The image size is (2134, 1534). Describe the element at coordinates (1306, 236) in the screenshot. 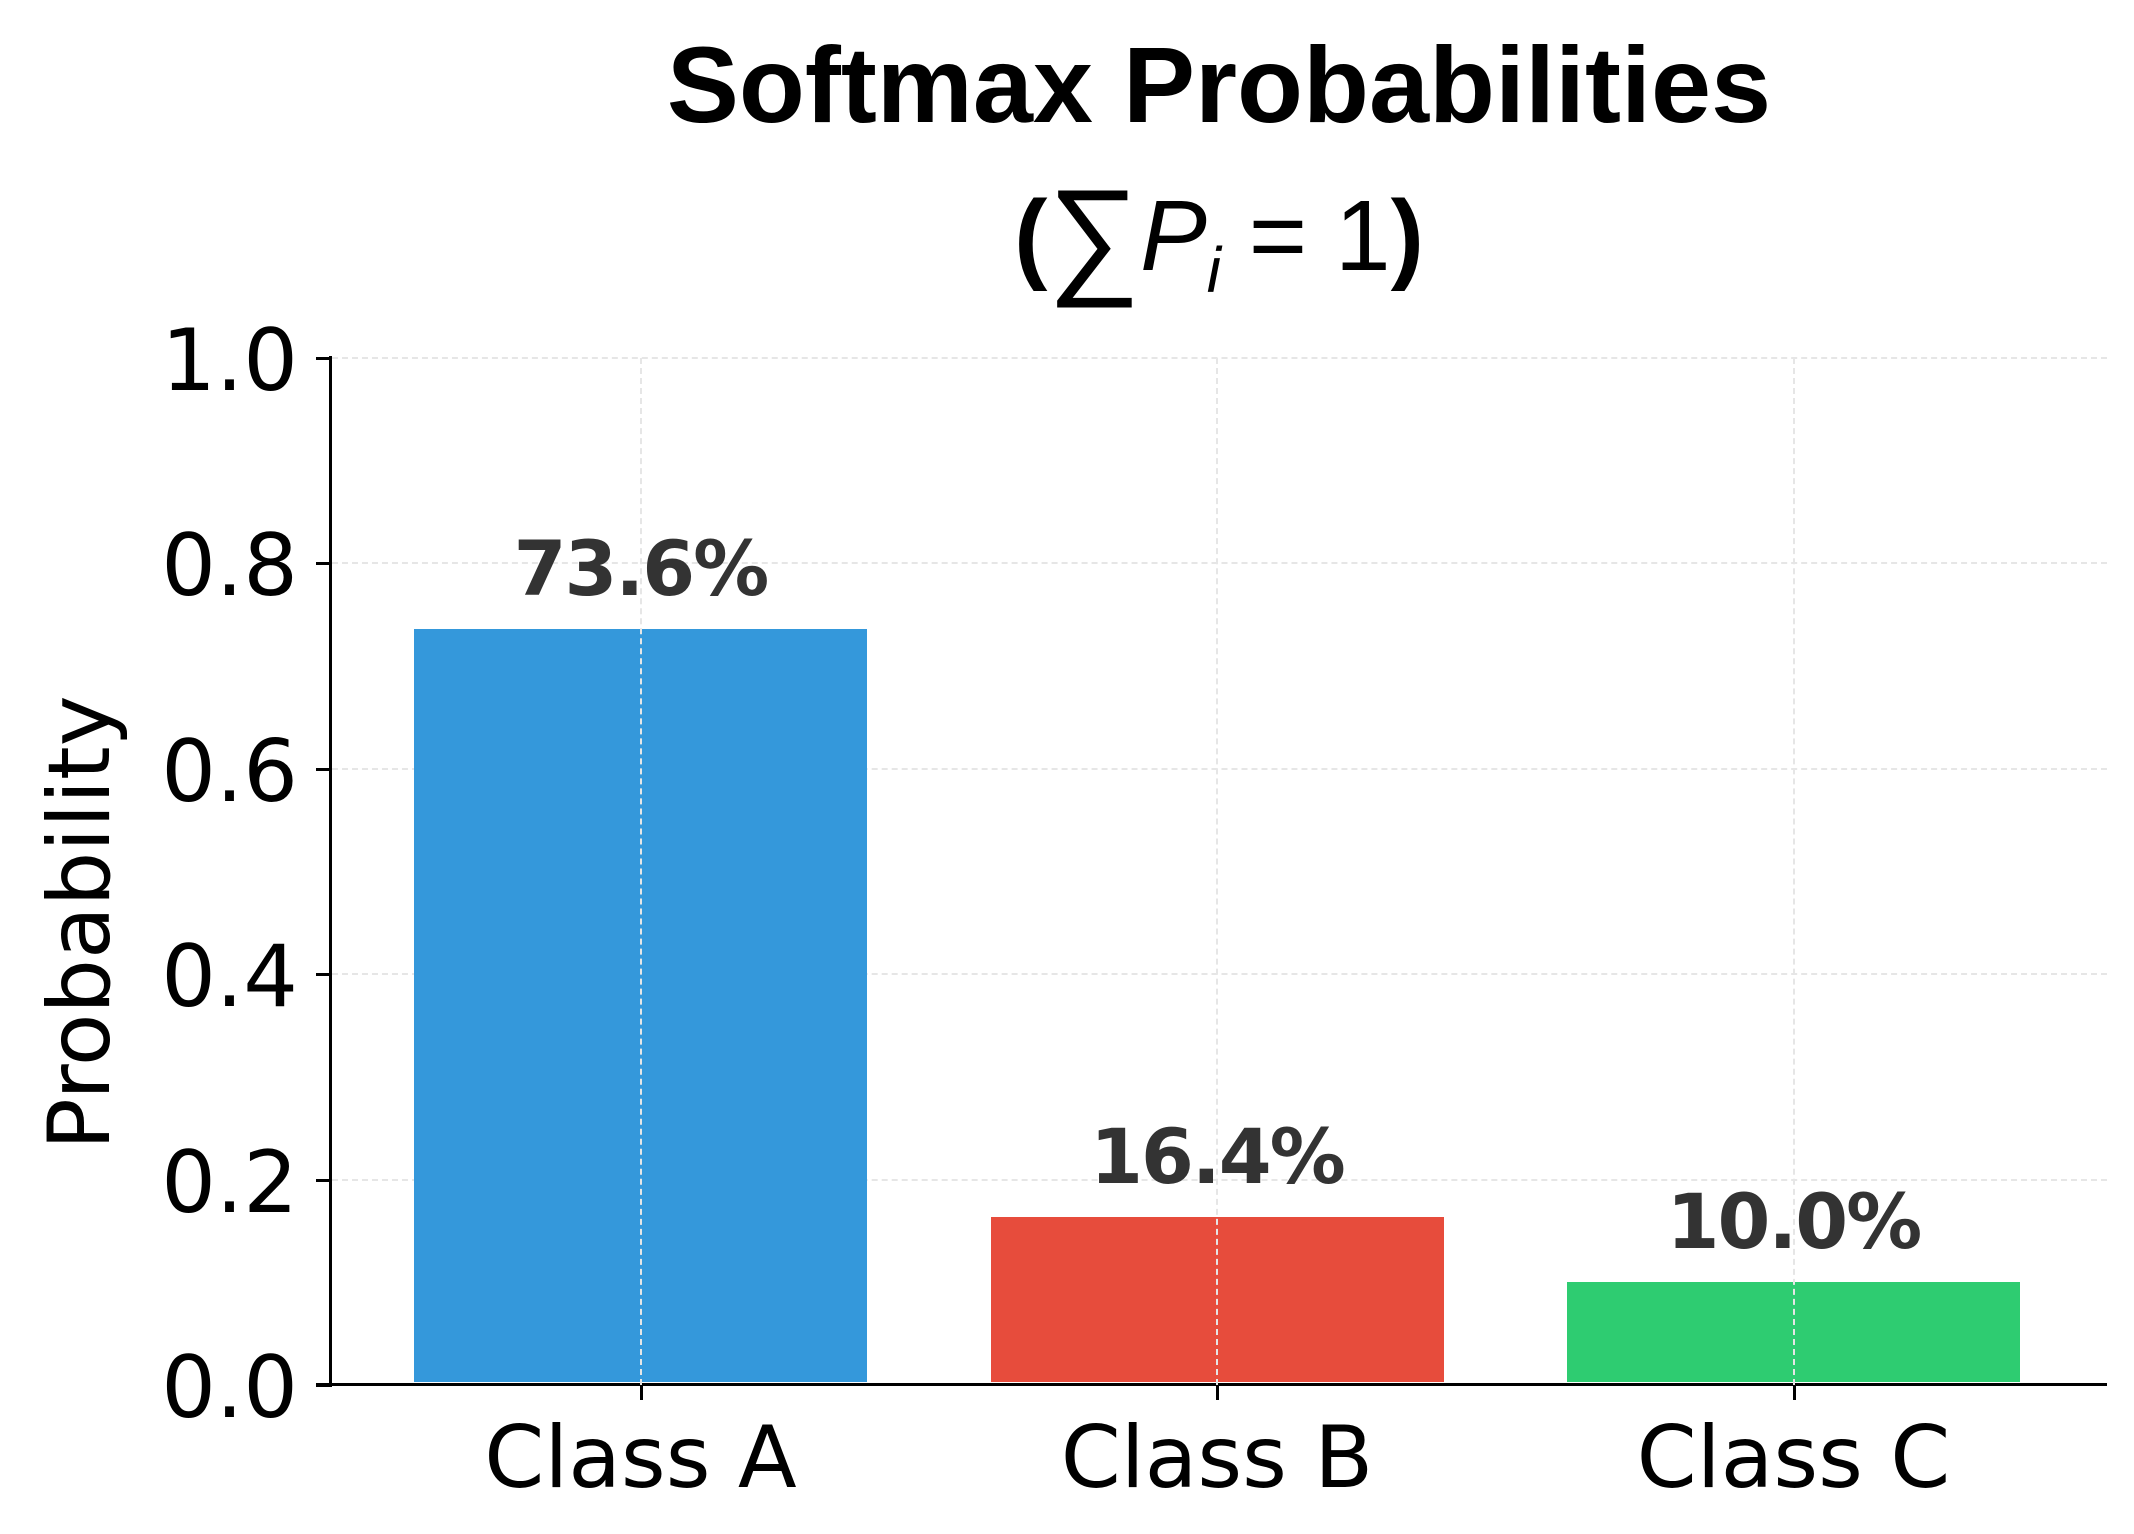

I see `subtitle-equation: = 1` at that location.